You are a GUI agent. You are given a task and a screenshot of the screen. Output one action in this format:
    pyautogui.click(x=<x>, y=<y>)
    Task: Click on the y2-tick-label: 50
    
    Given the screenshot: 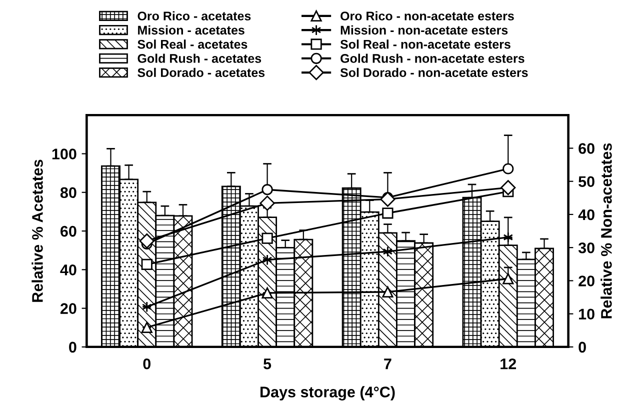 What is the action you would take?
    pyautogui.click(x=586, y=182)
    